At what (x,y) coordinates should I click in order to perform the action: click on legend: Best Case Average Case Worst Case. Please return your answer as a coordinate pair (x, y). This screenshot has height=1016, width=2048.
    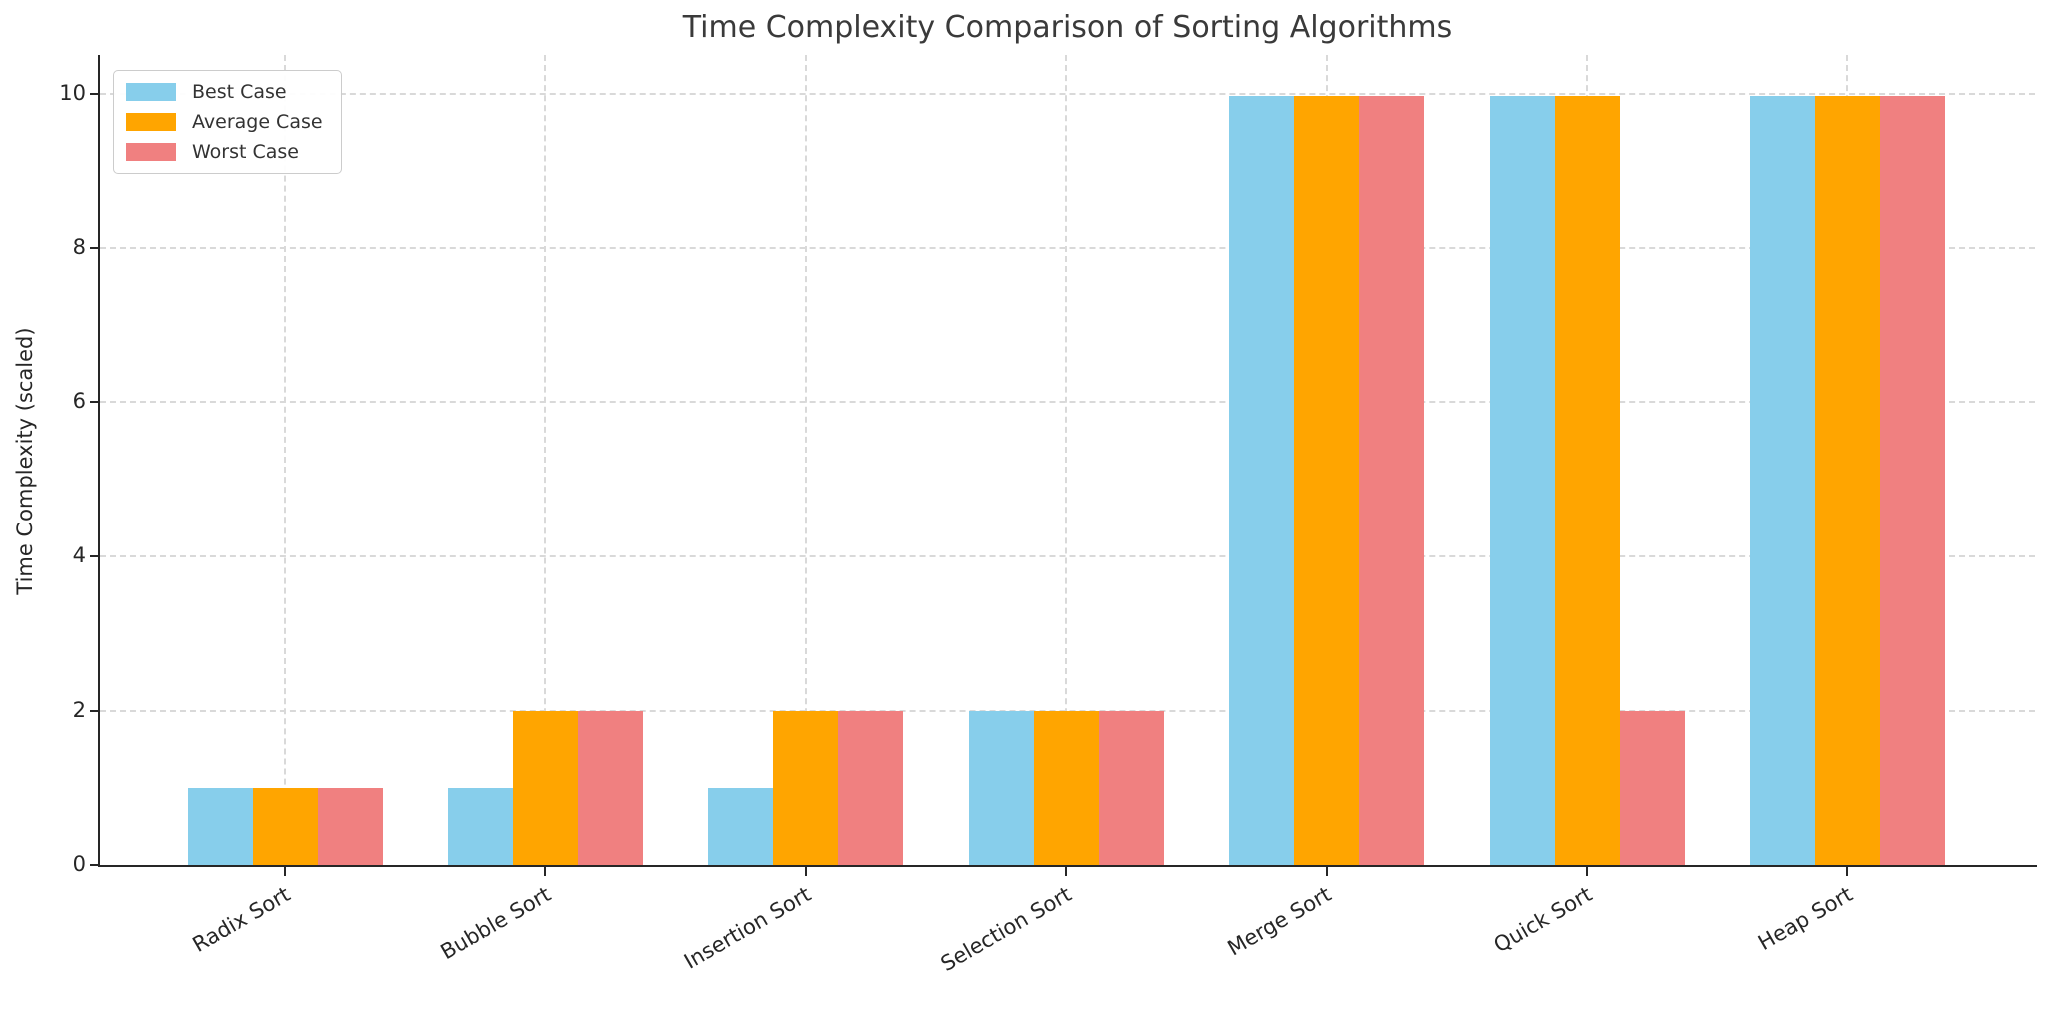
    Looking at the image, I should click on (227, 122).